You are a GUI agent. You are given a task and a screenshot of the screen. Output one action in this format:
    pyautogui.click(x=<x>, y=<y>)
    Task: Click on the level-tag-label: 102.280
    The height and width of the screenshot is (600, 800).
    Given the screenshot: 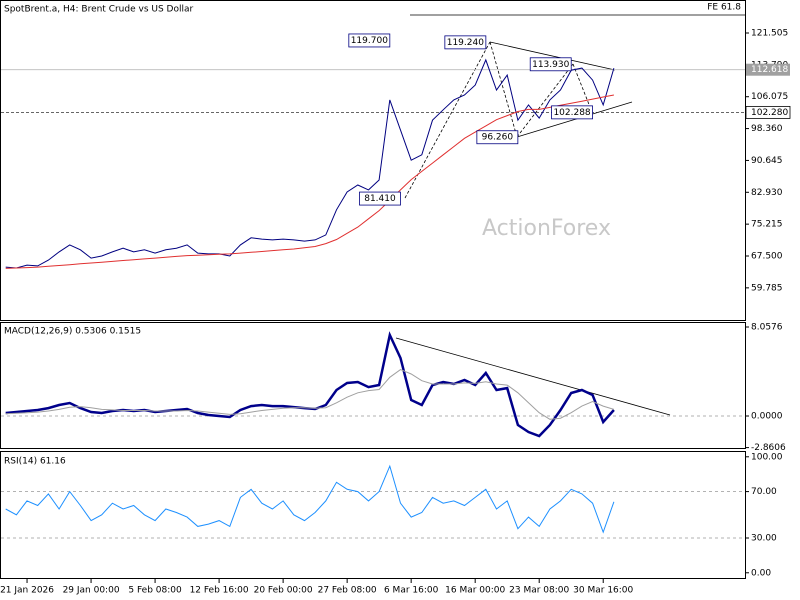 What is the action you would take?
    pyautogui.click(x=769, y=113)
    